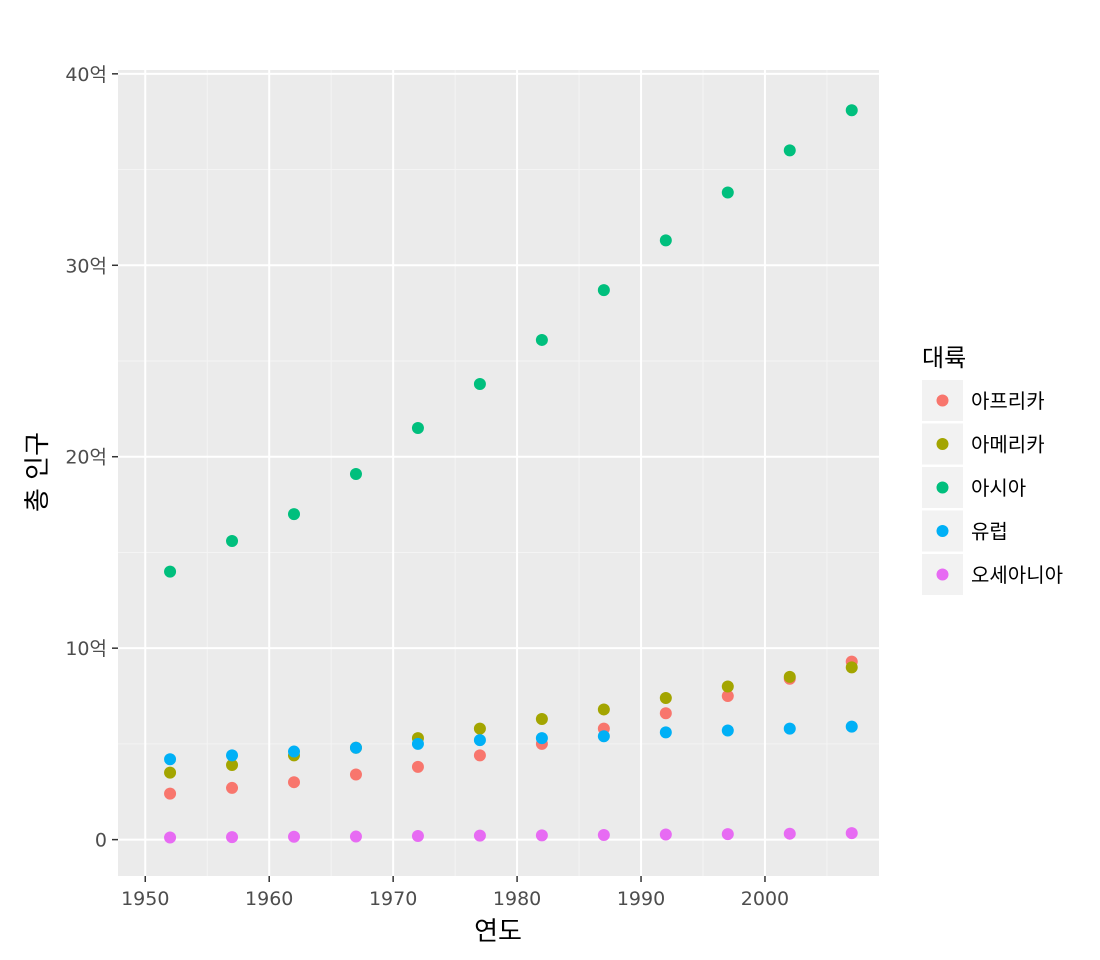  I want to click on y-tick-label: 30억, so click(86, 266).